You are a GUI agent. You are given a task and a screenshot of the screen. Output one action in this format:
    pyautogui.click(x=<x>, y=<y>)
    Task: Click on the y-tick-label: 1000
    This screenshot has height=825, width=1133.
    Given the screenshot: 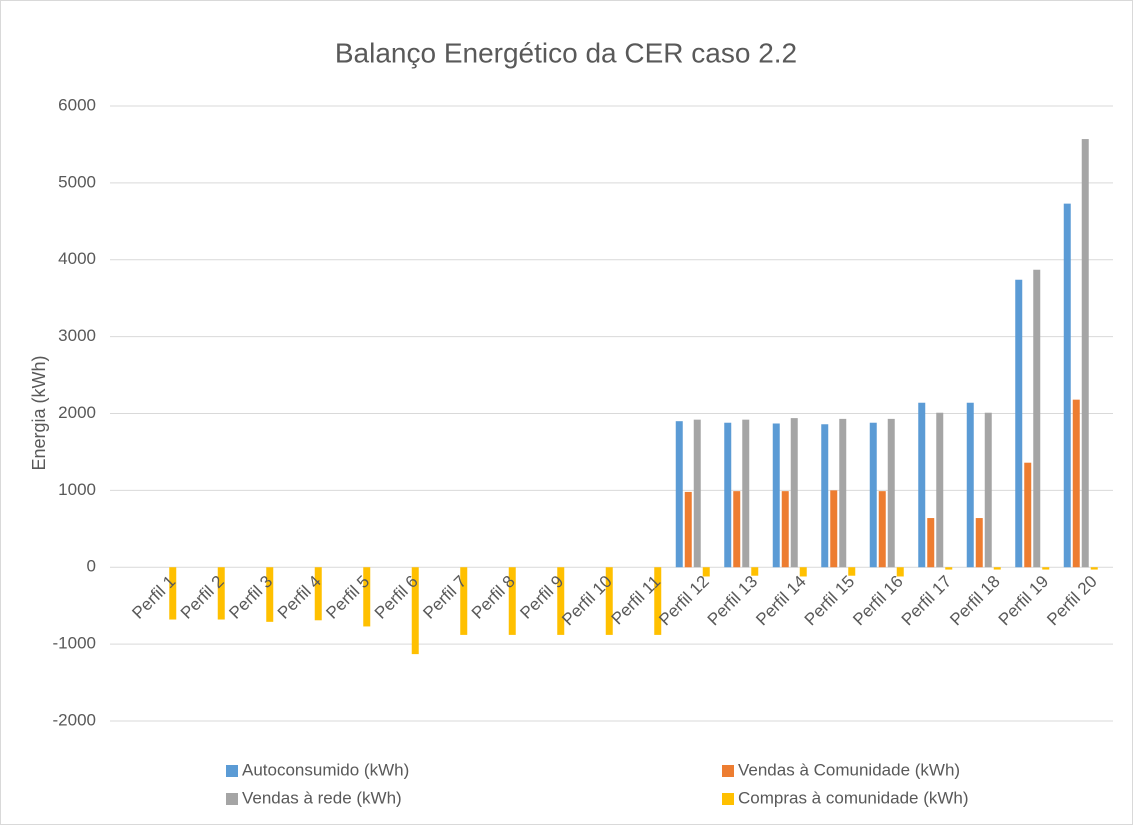 What is the action you would take?
    pyautogui.click(x=77, y=489)
    